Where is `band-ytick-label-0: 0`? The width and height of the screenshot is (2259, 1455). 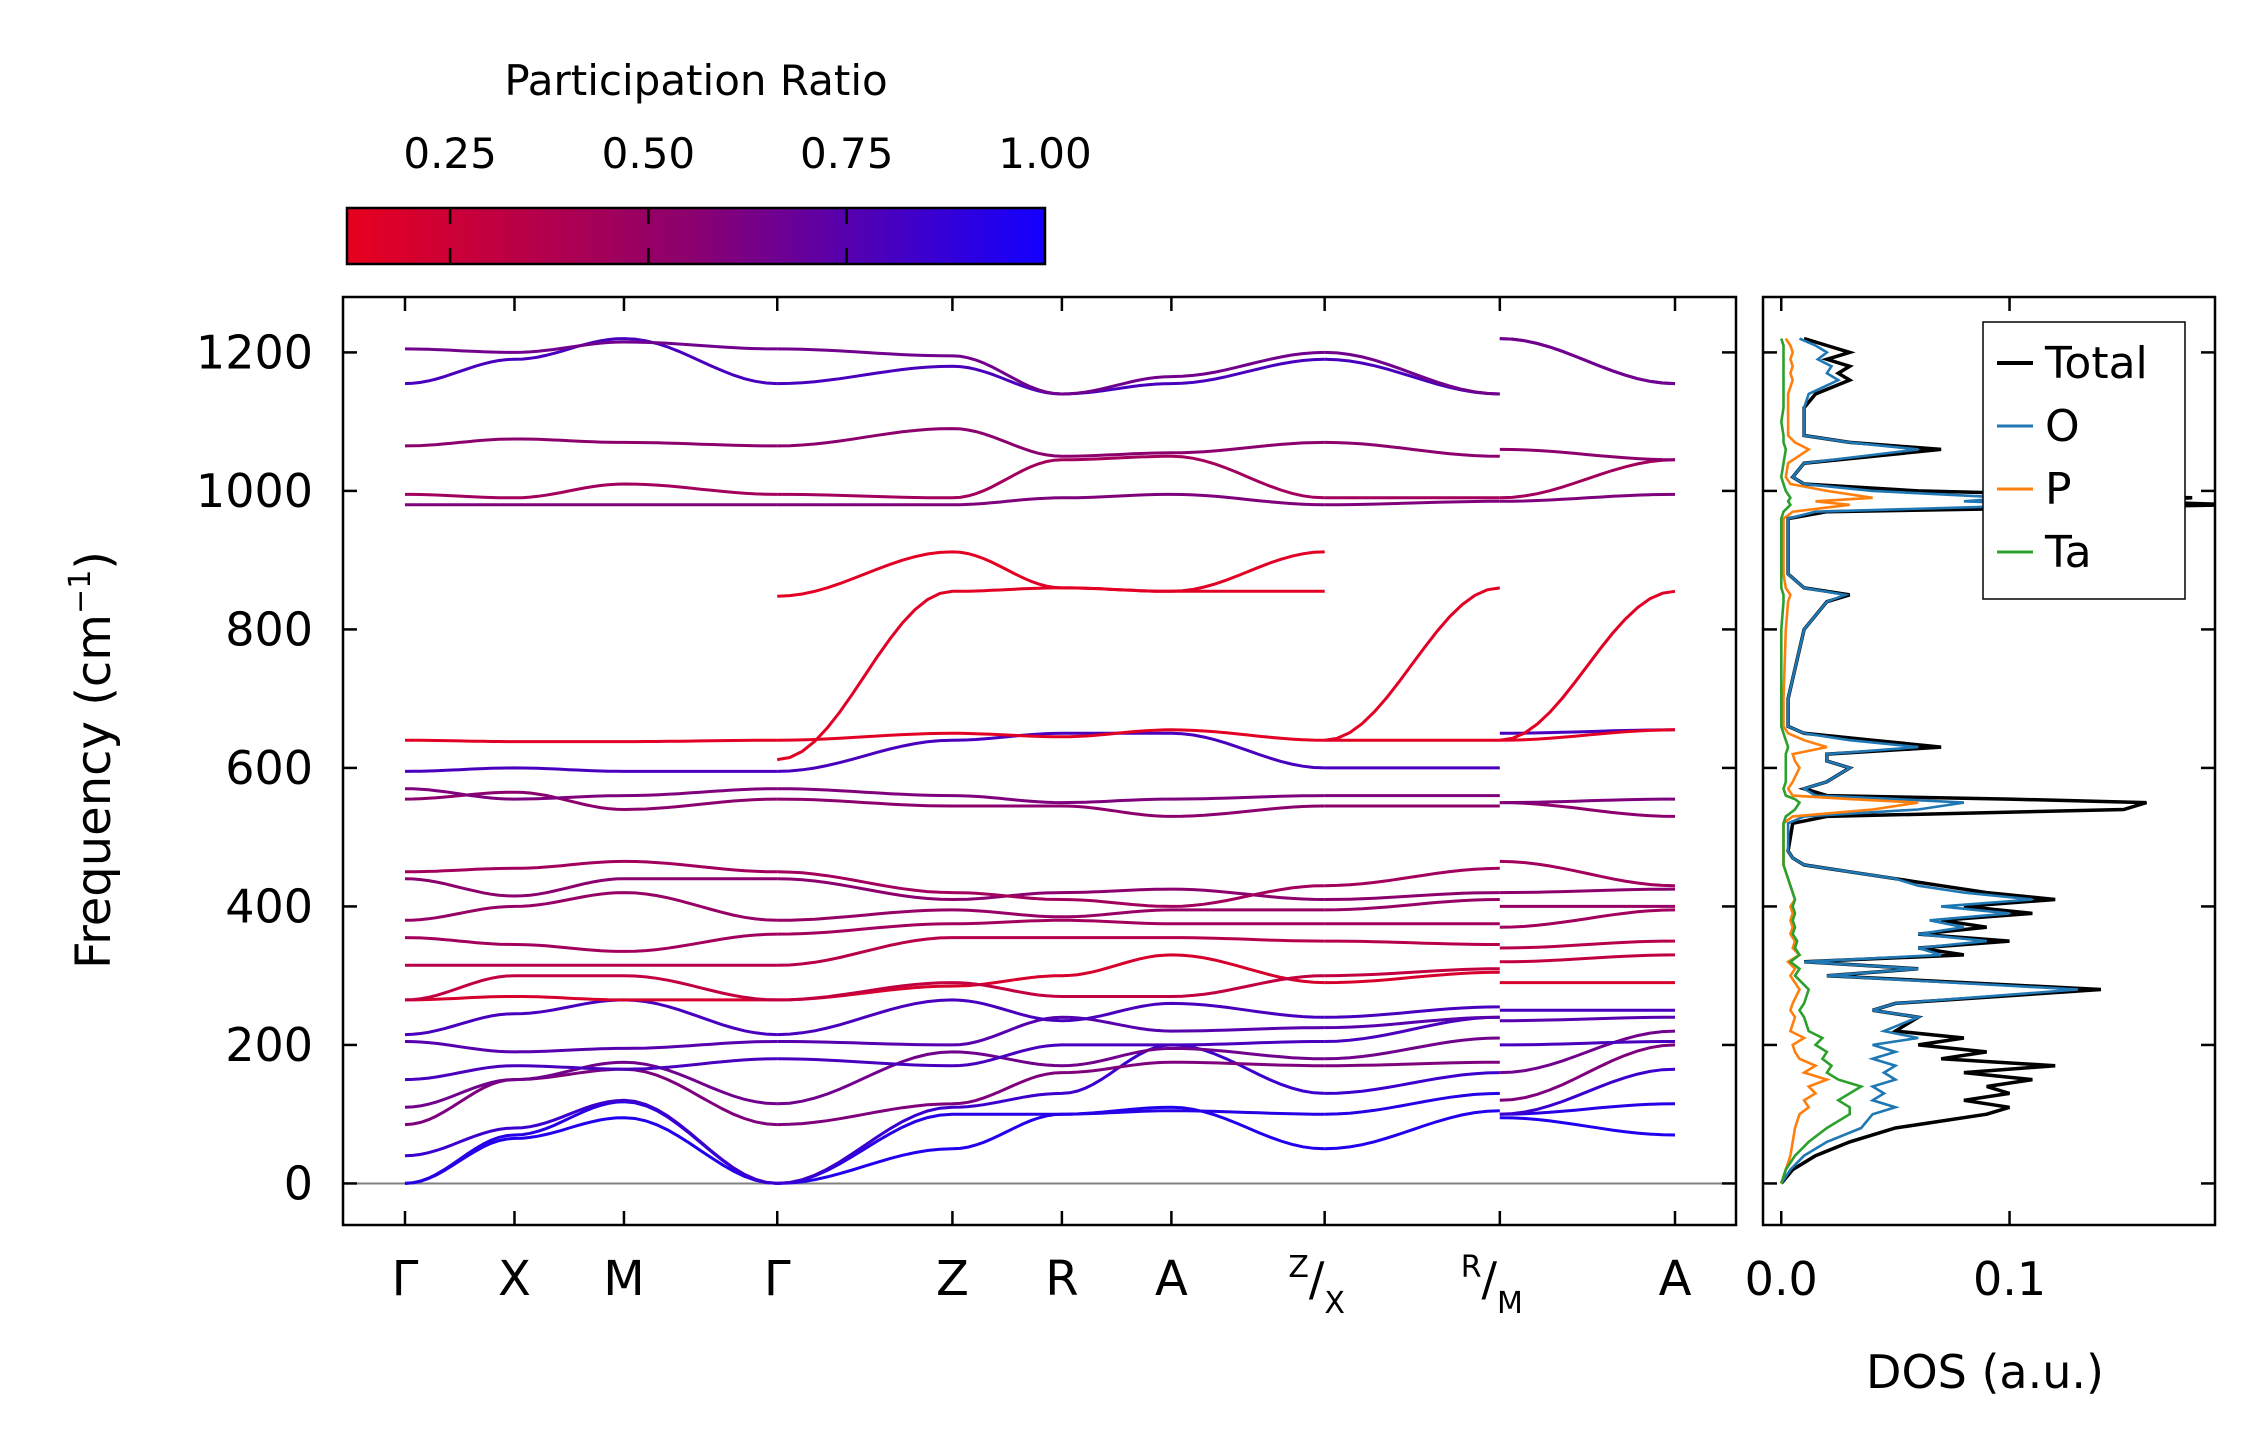
band-ytick-label-0: 0 is located at coordinates (298, 1183).